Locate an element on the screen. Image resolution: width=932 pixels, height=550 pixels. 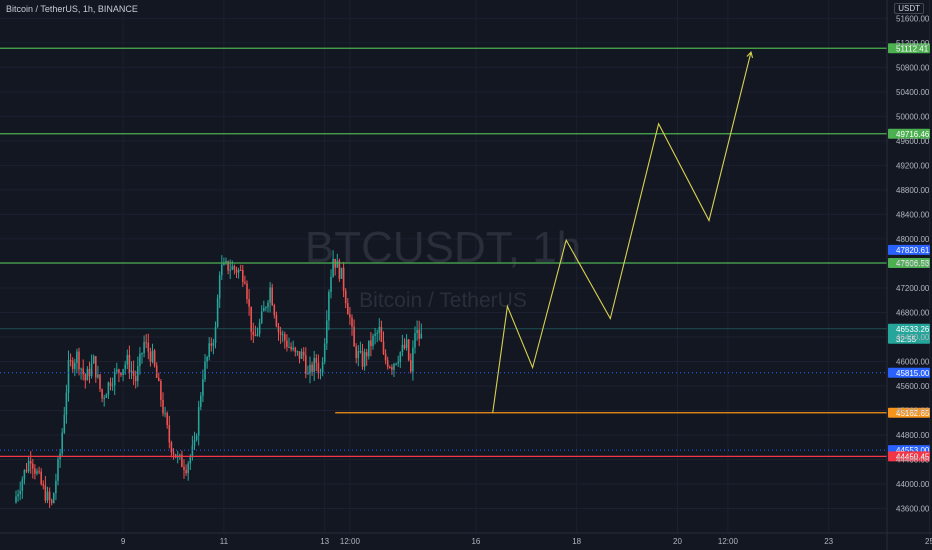
countdown-label-text: 32:55 is located at coordinates (906, 339).